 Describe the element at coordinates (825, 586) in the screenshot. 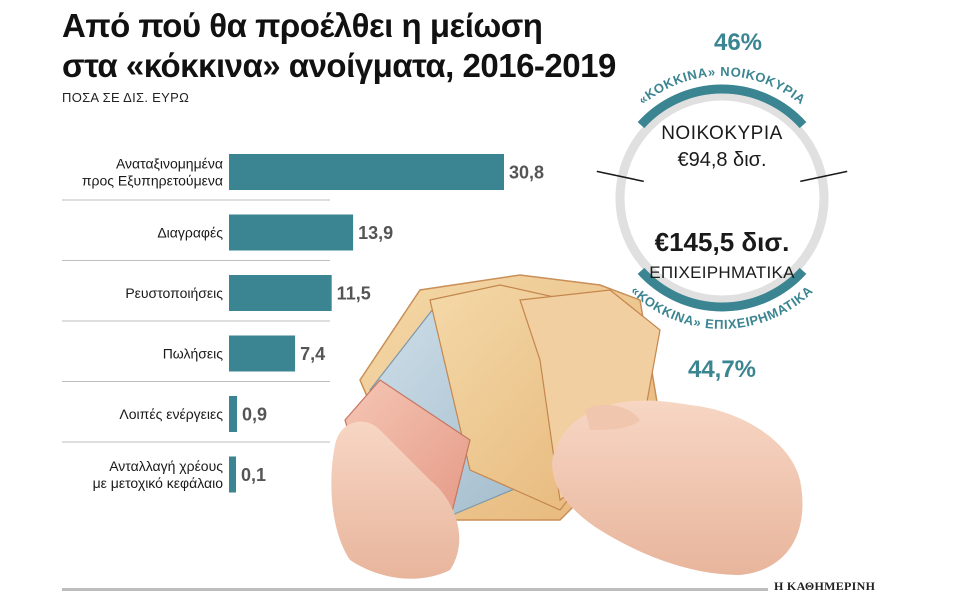

I see `source-label: Η ΚΑΘΗΜΕΡΙΝΗ` at that location.